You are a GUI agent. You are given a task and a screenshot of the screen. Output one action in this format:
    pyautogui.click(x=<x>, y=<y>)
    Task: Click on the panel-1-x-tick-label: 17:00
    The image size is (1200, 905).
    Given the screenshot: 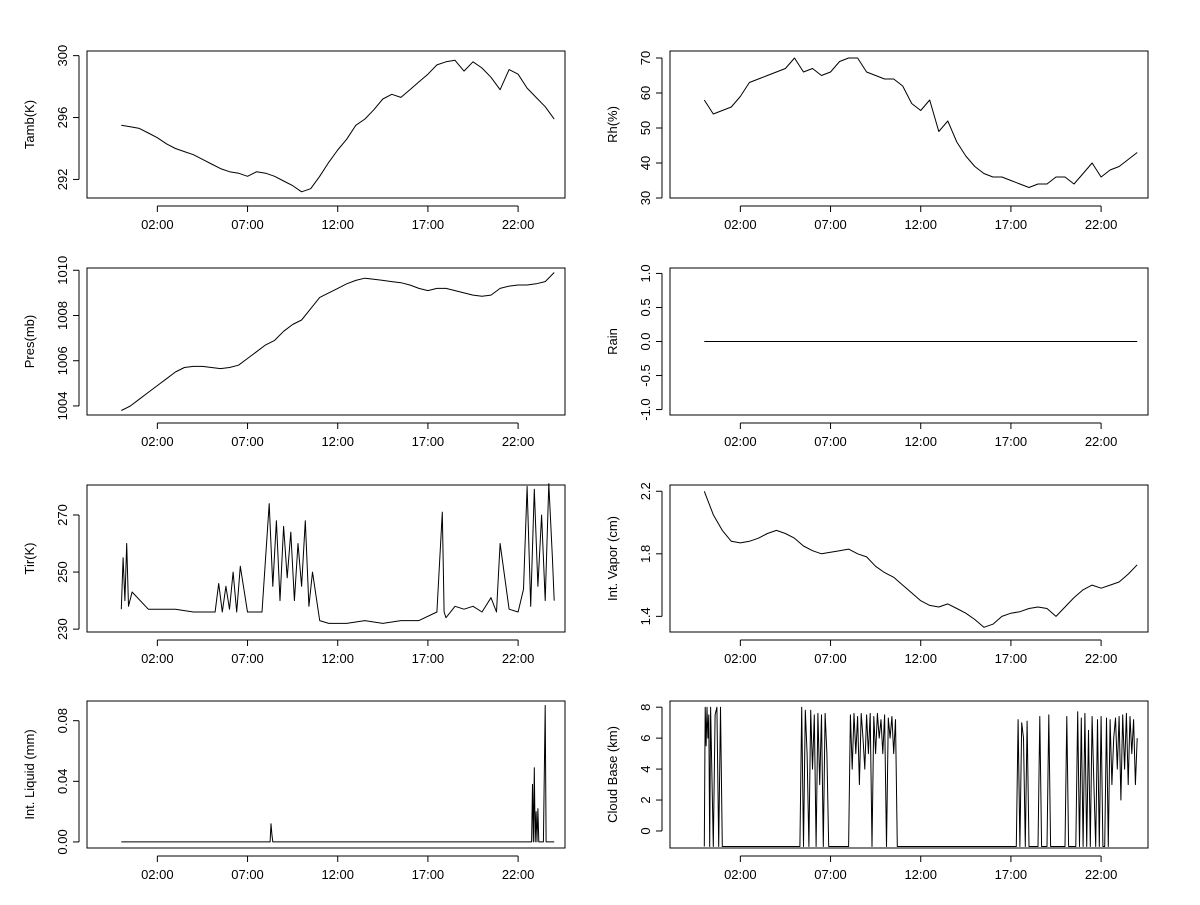 What is the action you would take?
    pyautogui.click(x=428, y=224)
    